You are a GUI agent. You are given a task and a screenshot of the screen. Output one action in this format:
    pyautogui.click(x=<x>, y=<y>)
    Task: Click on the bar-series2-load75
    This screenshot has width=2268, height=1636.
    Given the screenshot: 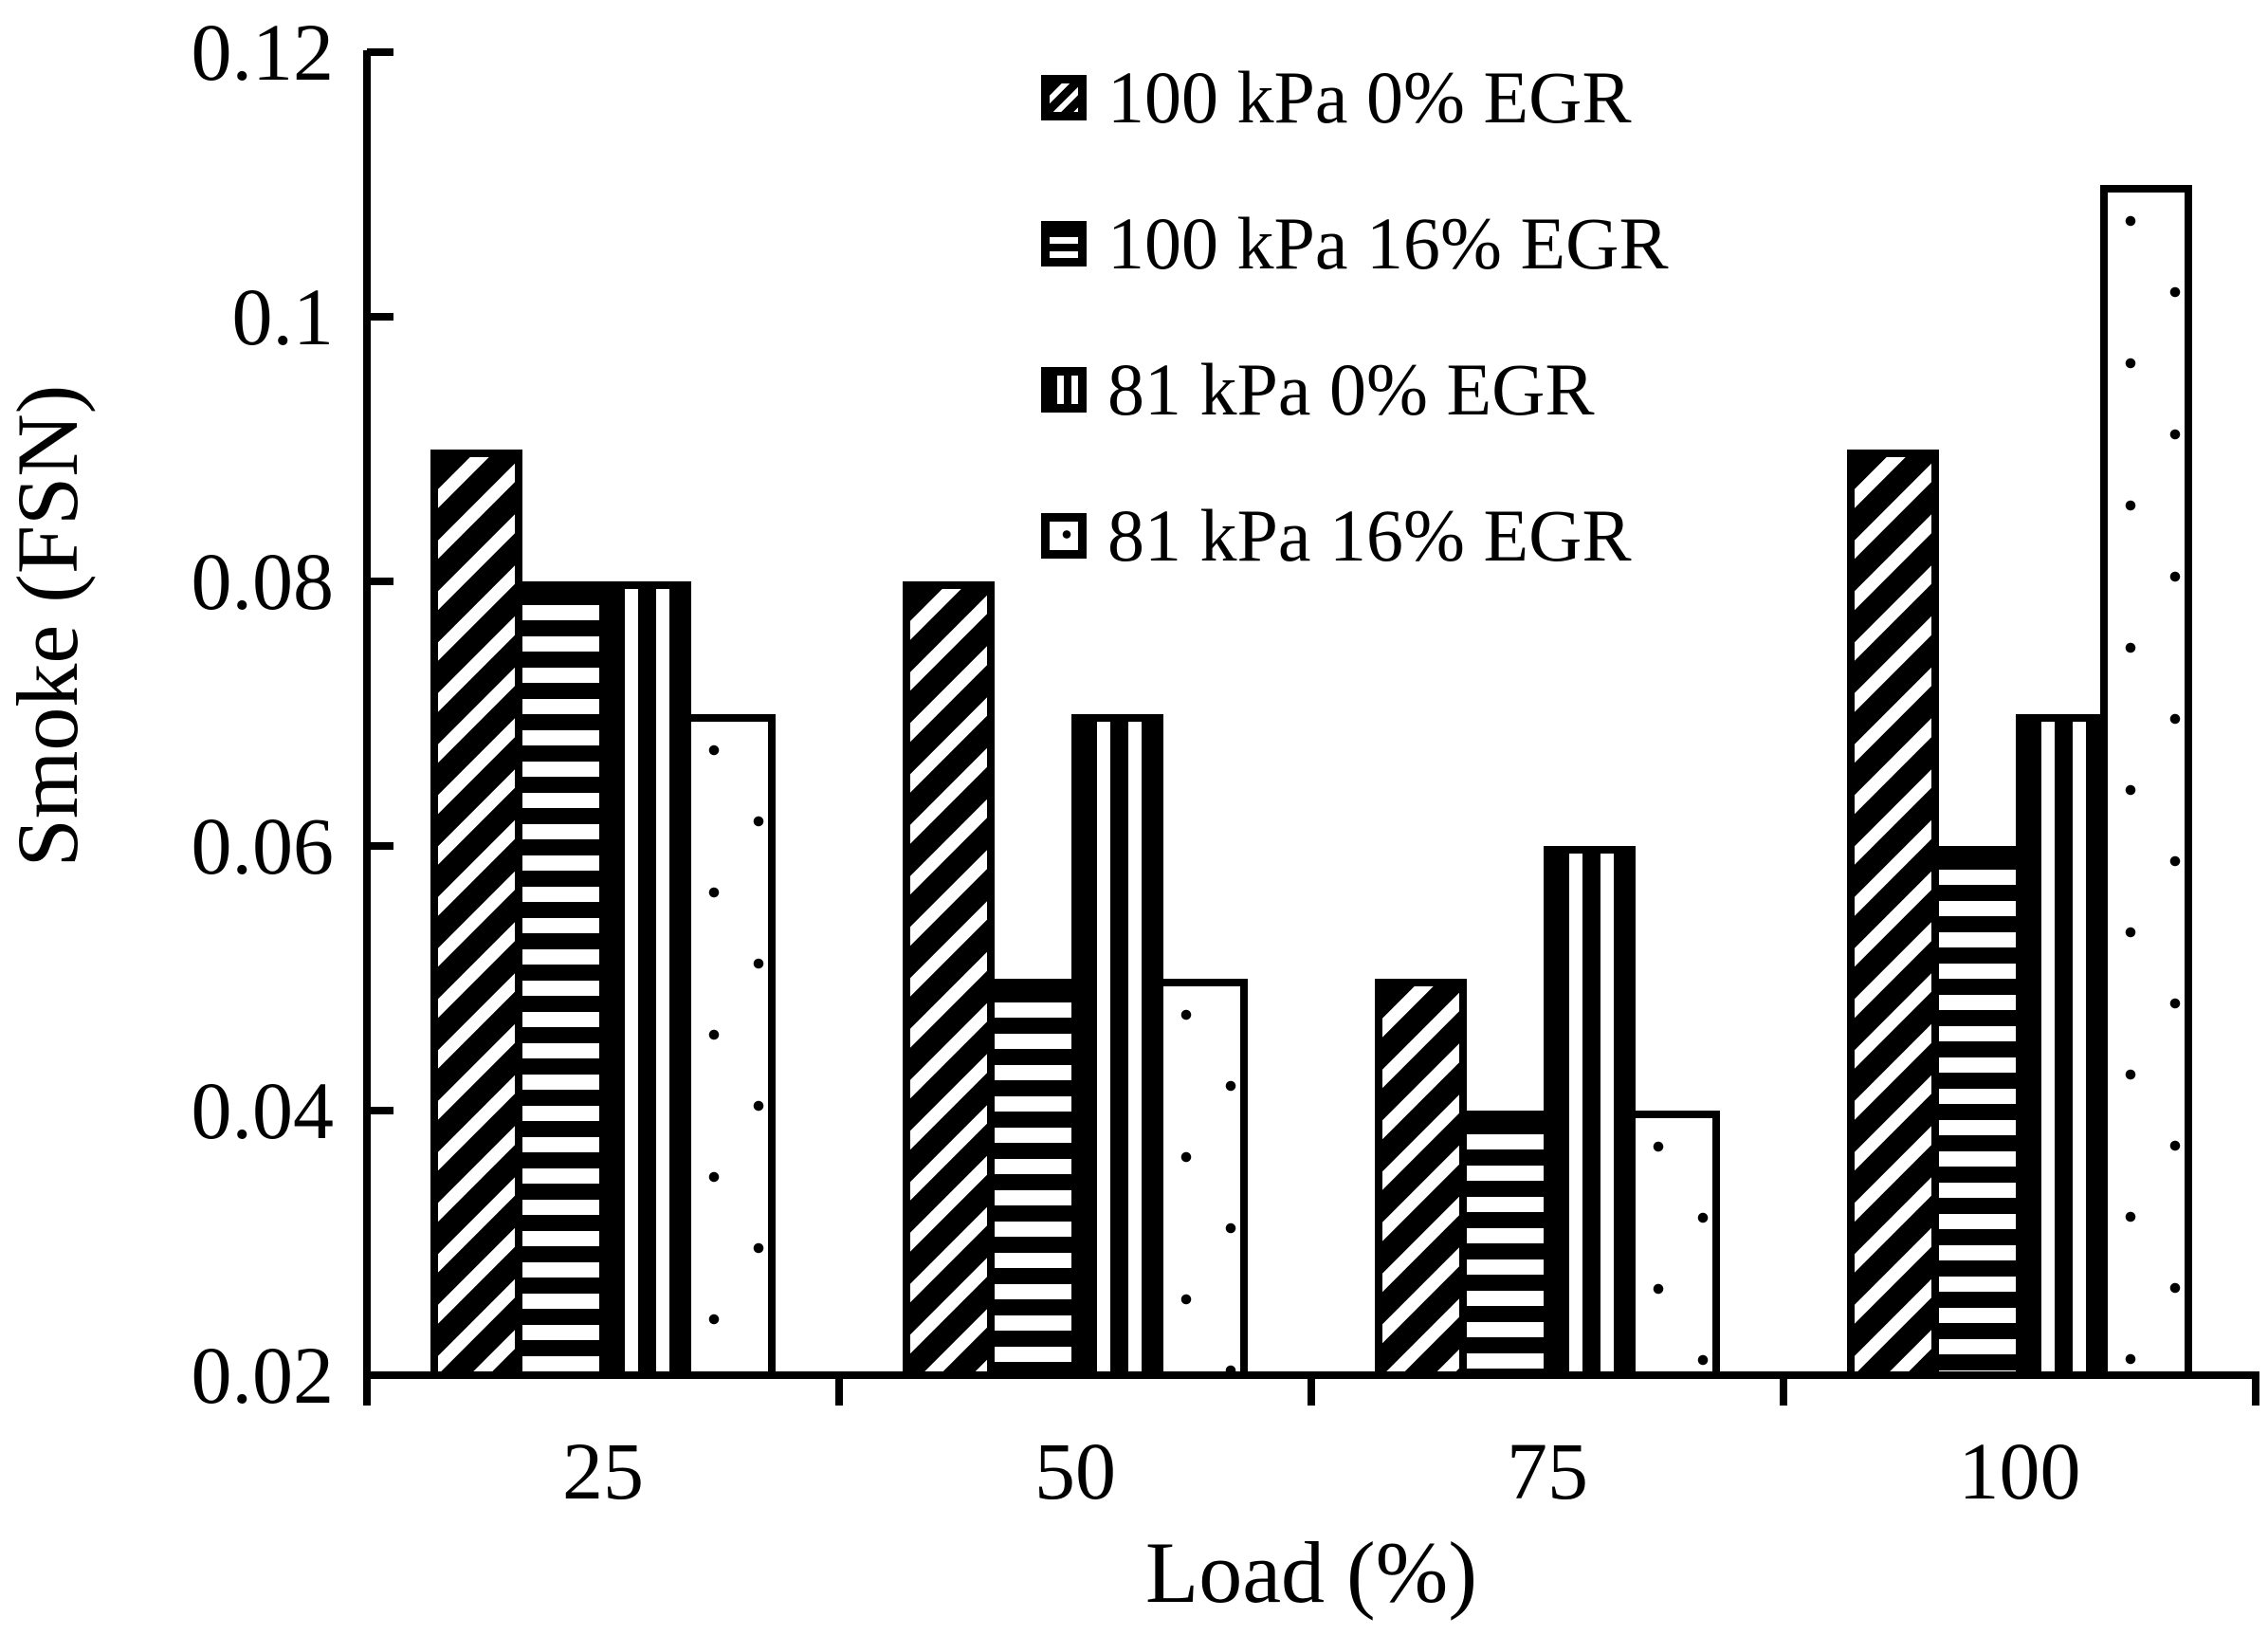 What is the action you would take?
    pyautogui.click(x=1505, y=1245)
    